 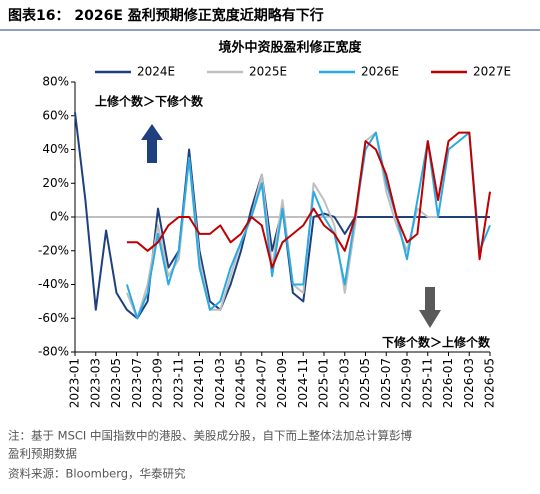 I want to click on y-tick-label: -40%, so click(x=53, y=284).